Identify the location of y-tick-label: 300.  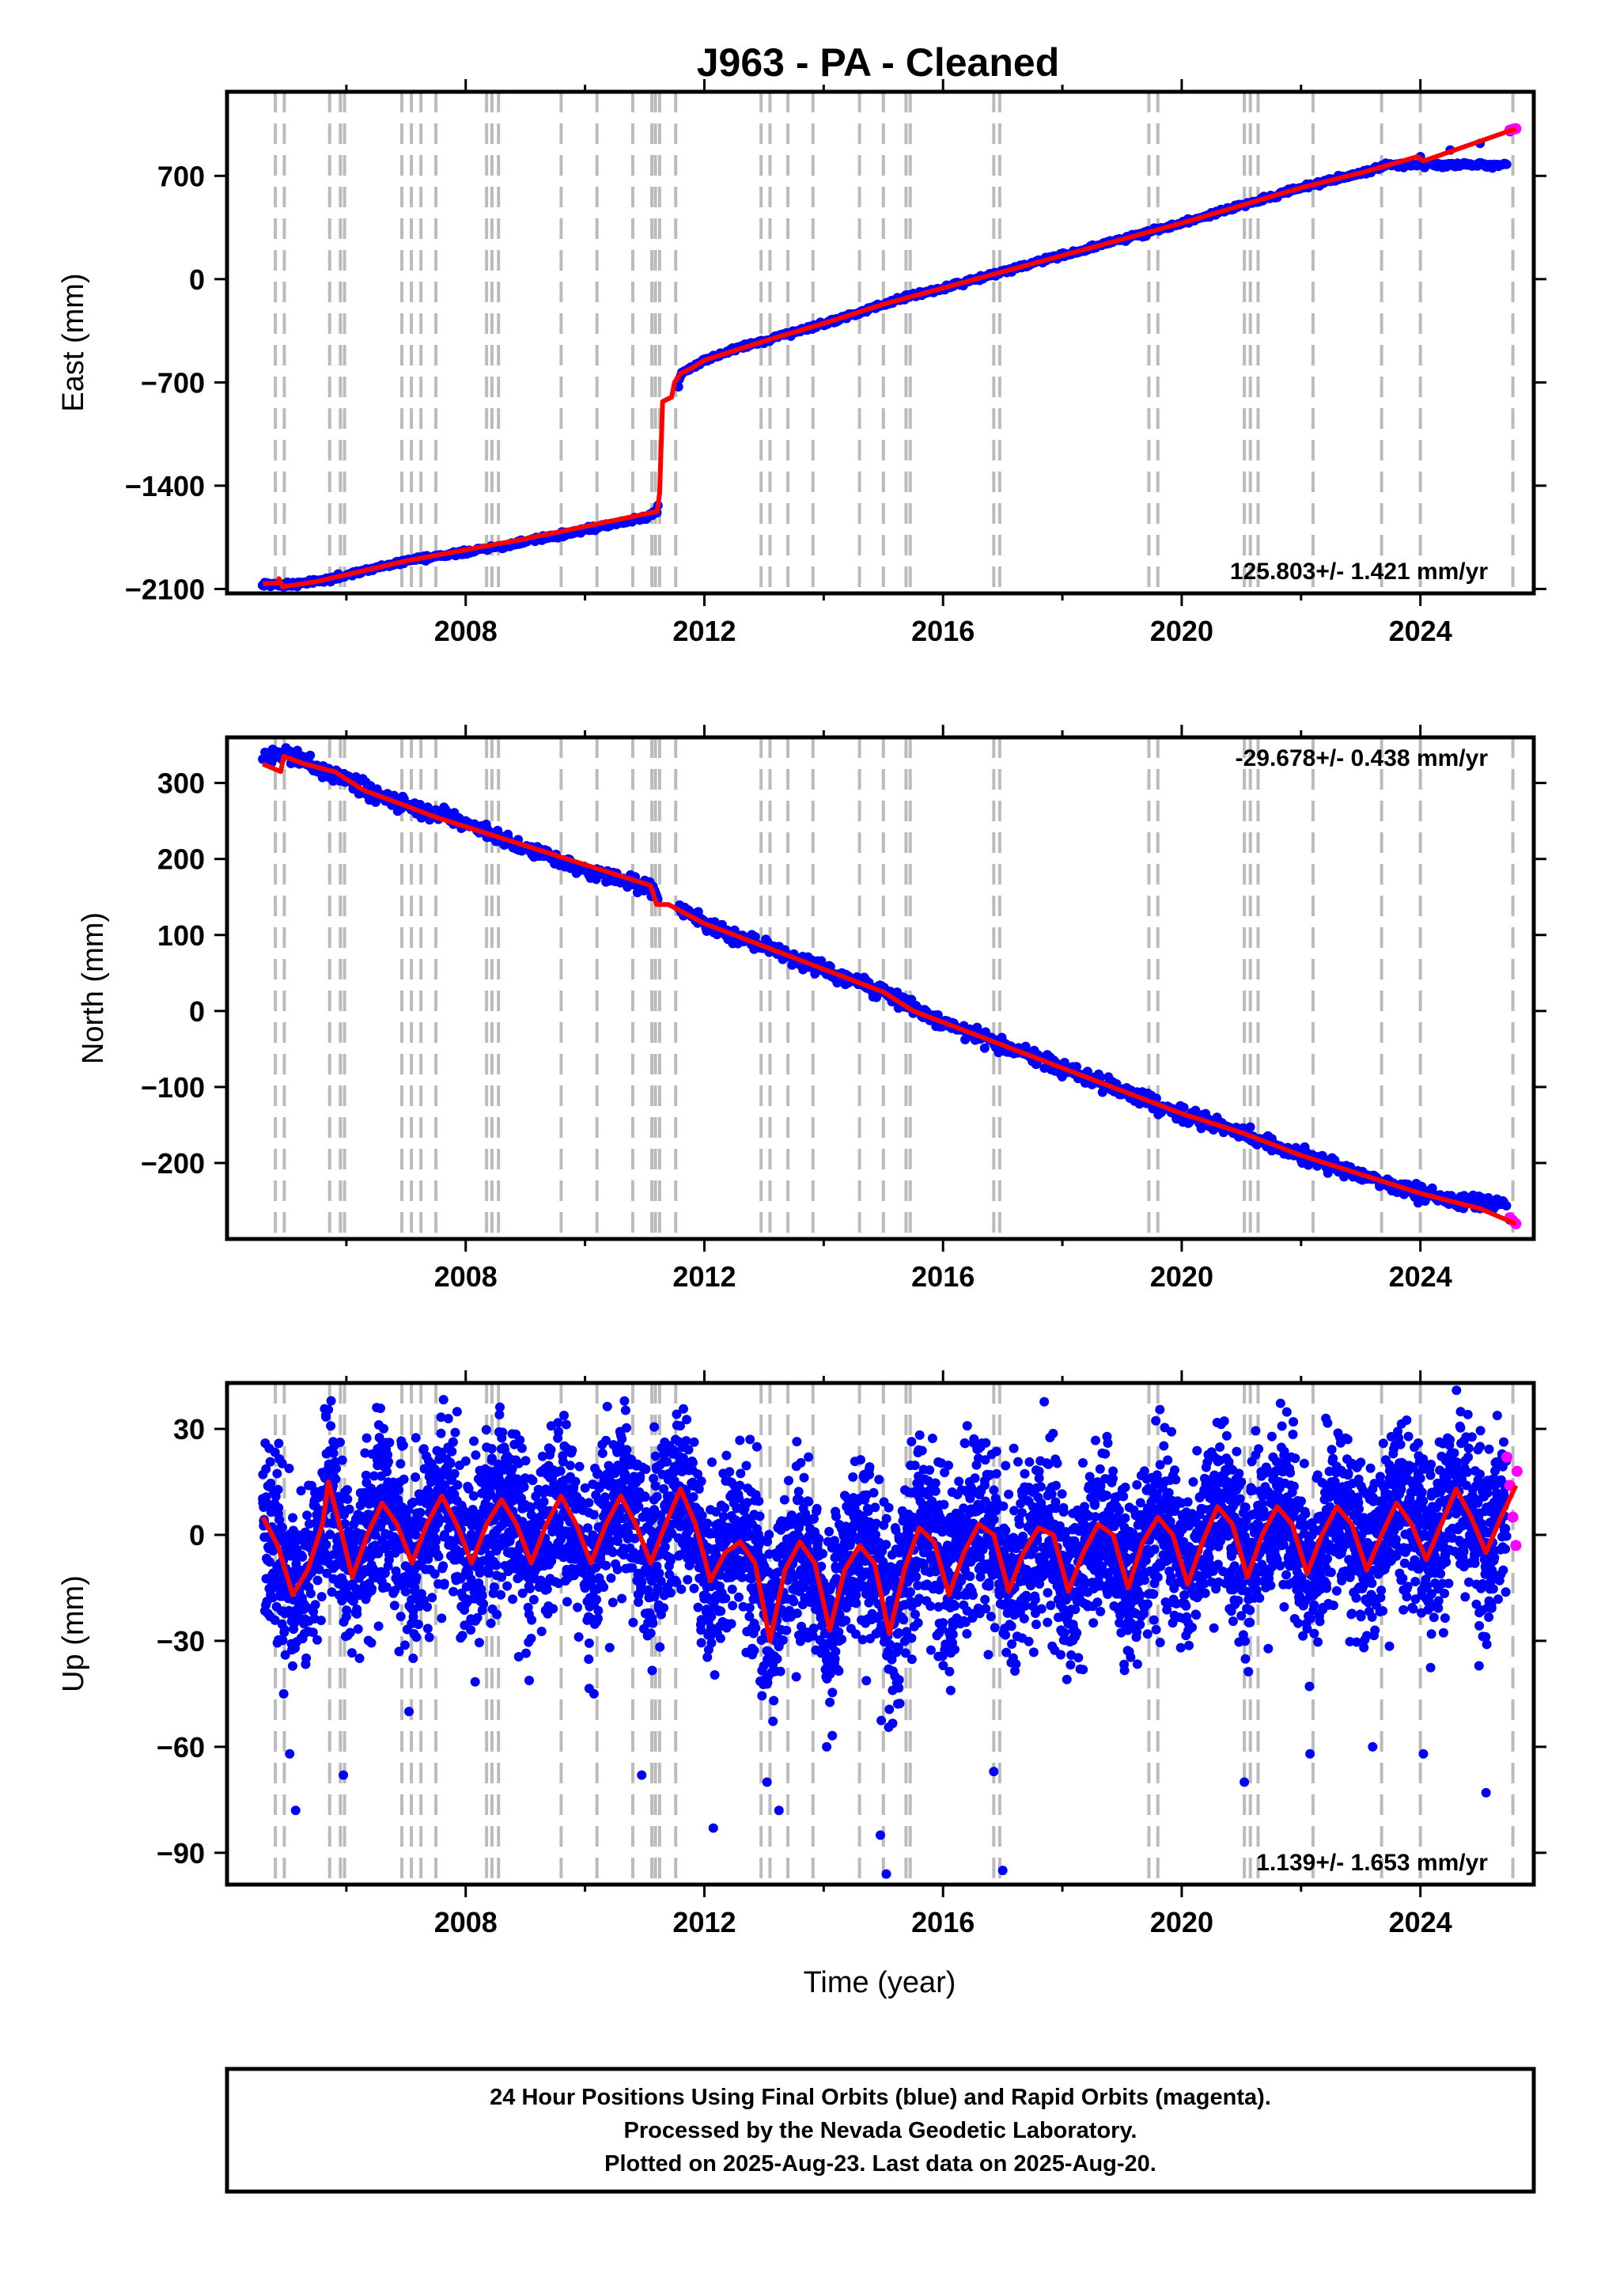
(181, 783).